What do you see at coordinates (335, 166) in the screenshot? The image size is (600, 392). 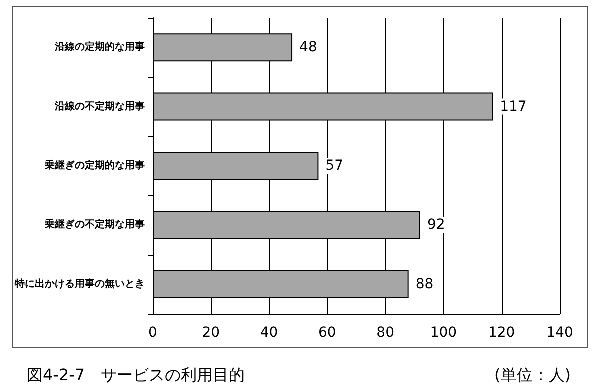 I see `data-label: 57` at bounding box center [335, 166].